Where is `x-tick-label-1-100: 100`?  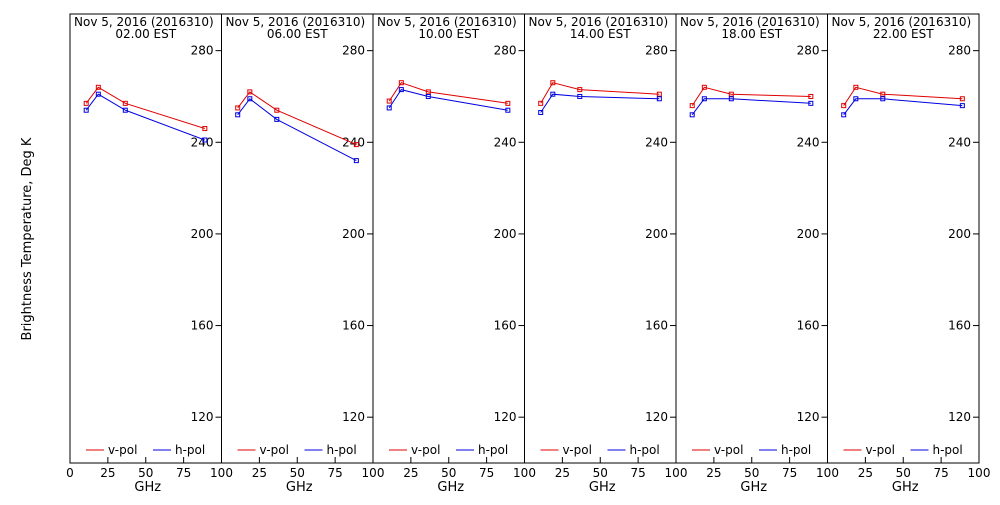
x-tick-label-1-100: 100 is located at coordinates (221, 473).